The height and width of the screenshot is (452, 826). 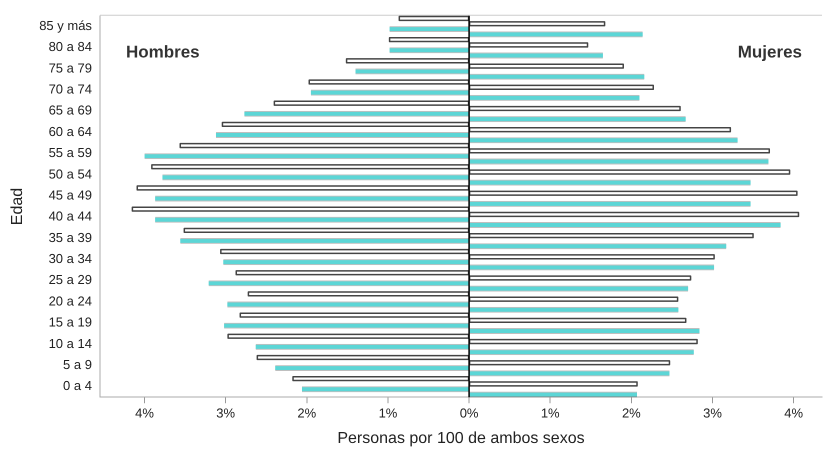 What do you see at coordinates (461, 438) in the screenshot?
I see `x-axis-title: Personas por 100 de ambos sexos` at bounding box center [461, 438].